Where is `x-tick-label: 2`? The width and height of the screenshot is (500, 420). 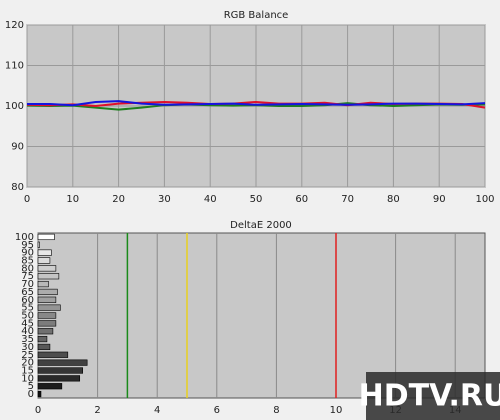
x-tick-label: 2 is located at coordinates (97, 410).